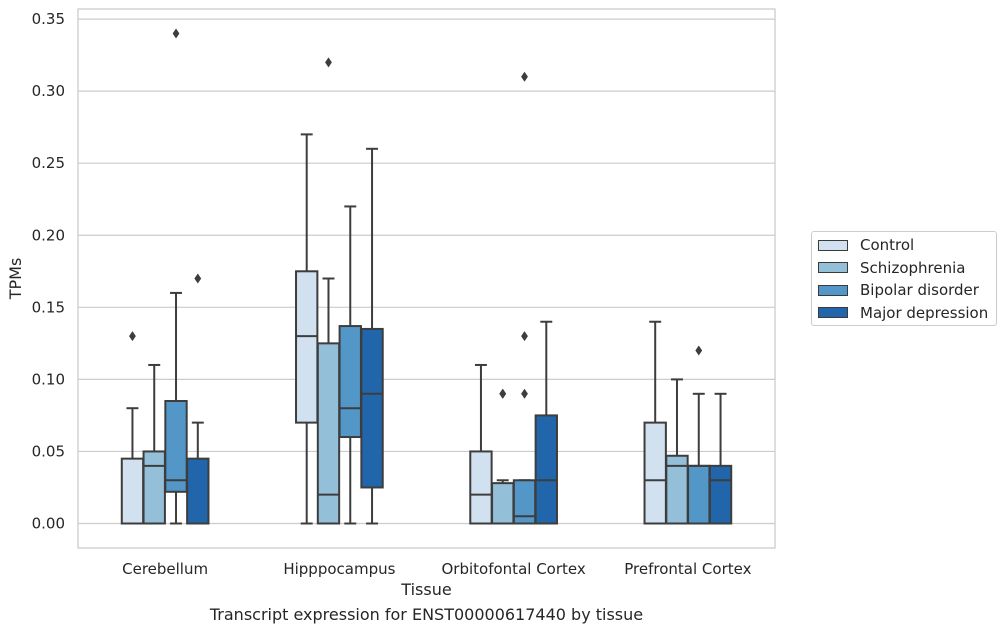  I want to click on x-tick-label: Hipppocampus, so click(339, 569).